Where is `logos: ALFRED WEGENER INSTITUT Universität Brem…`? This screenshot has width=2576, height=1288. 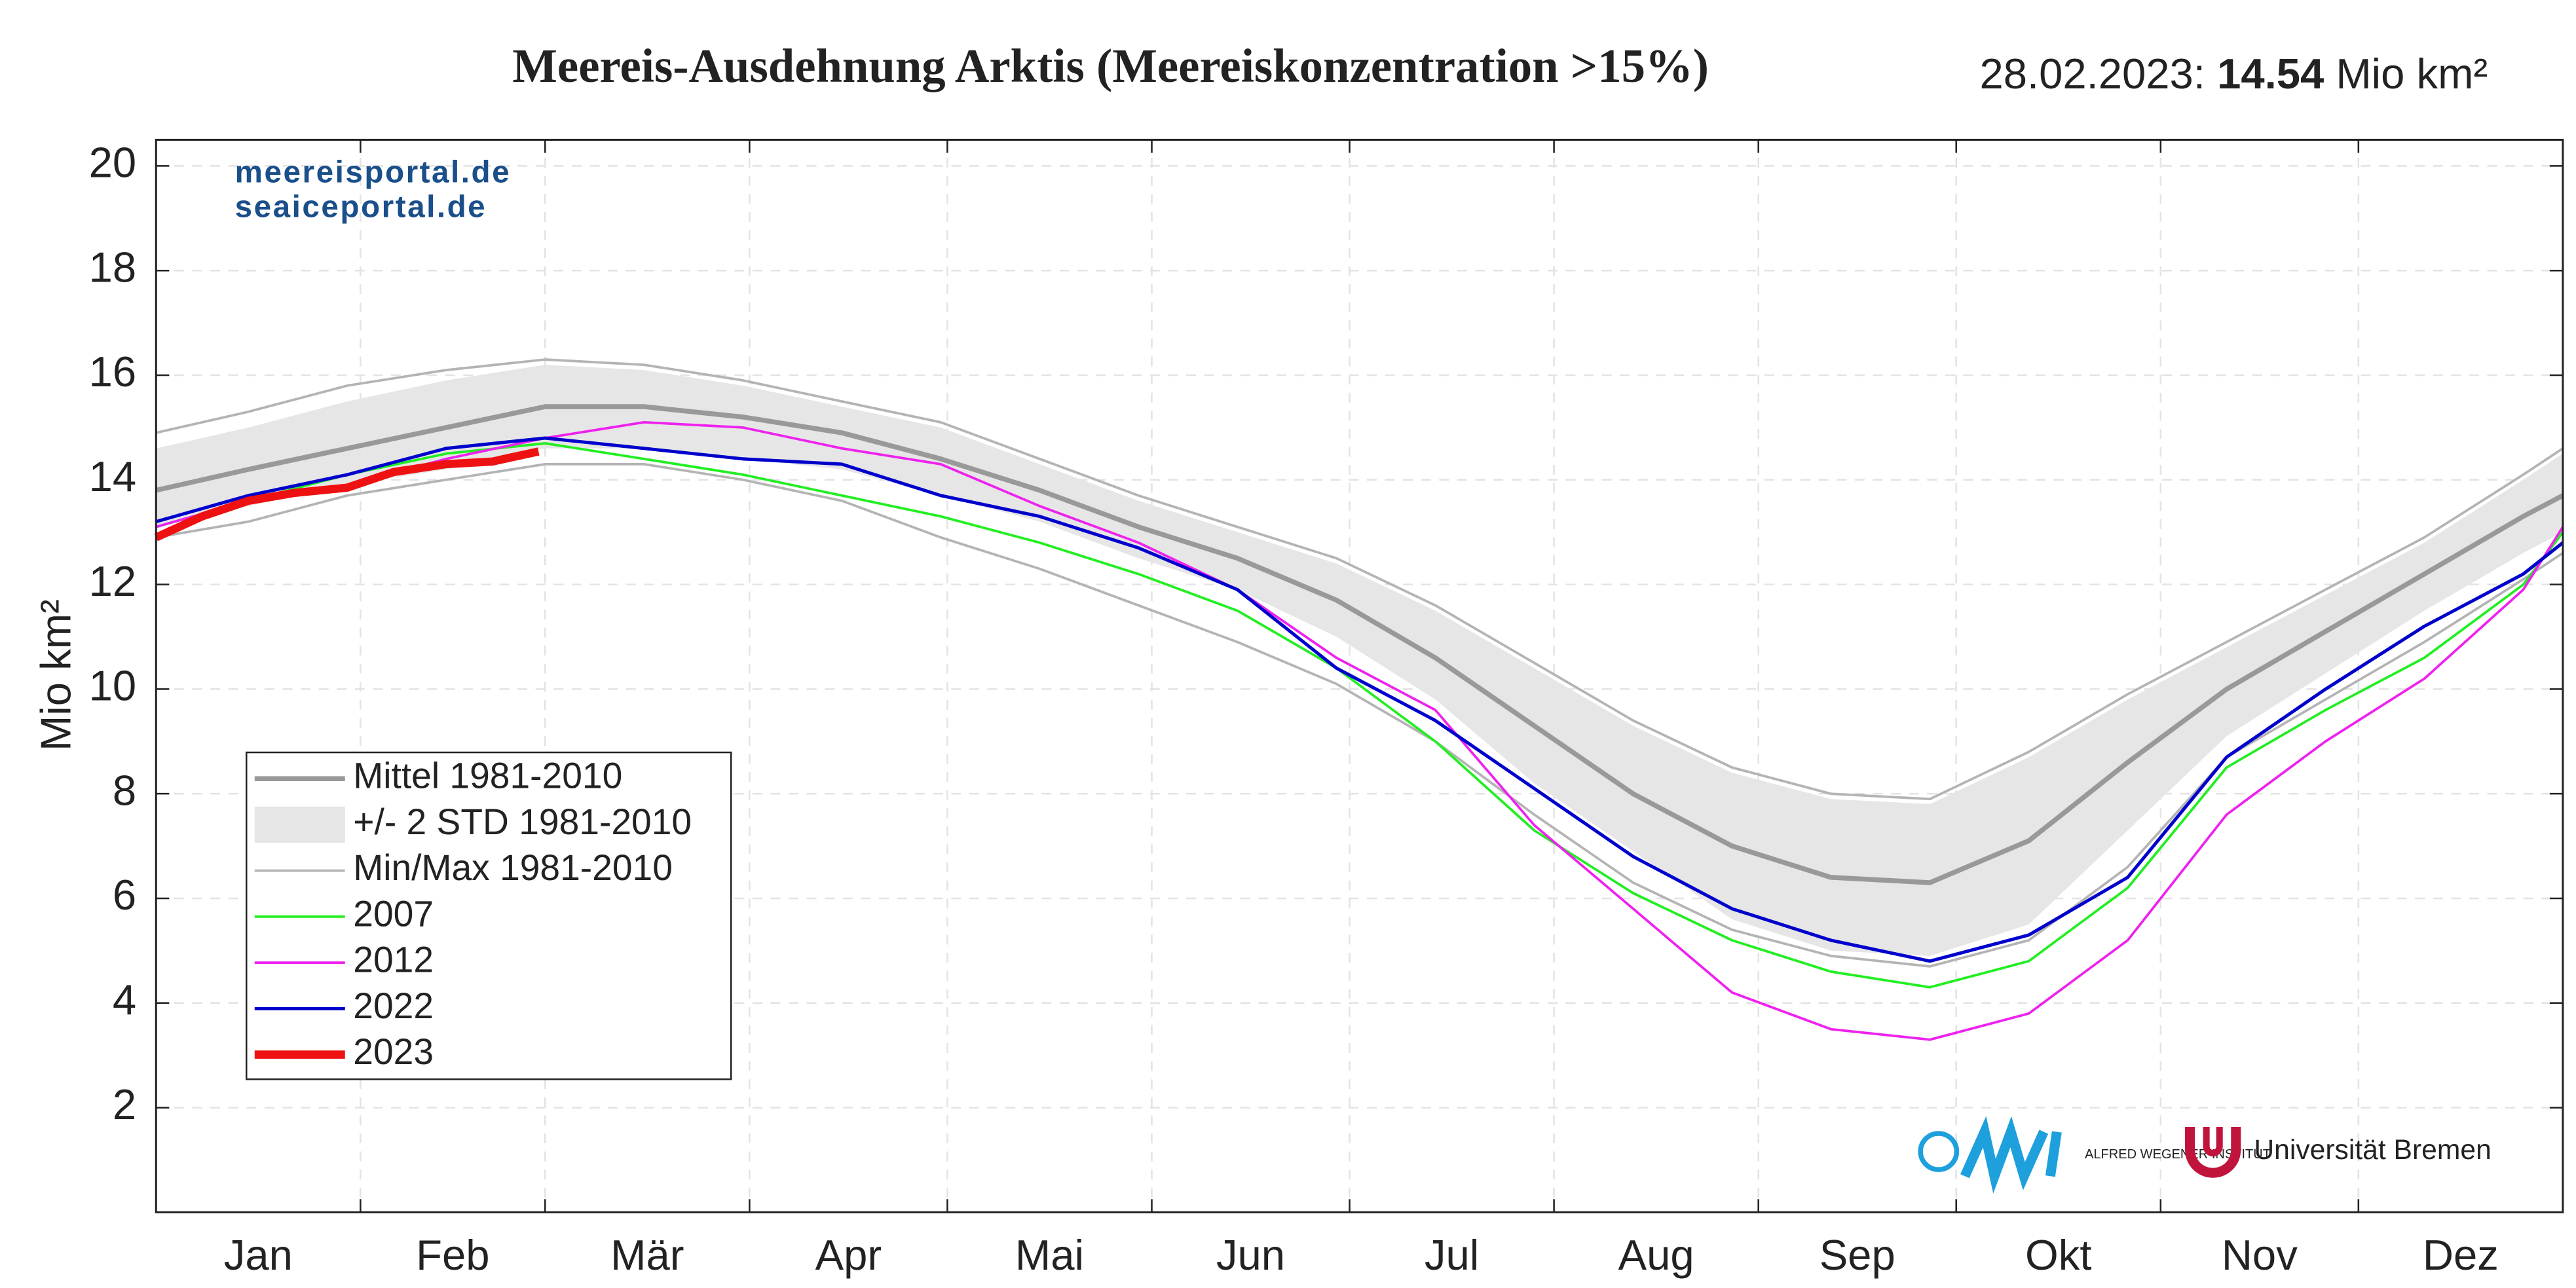
logos: ALFRED WEGENER INSTITUT Universität Brem… is located at coordinates (2205, 1155).